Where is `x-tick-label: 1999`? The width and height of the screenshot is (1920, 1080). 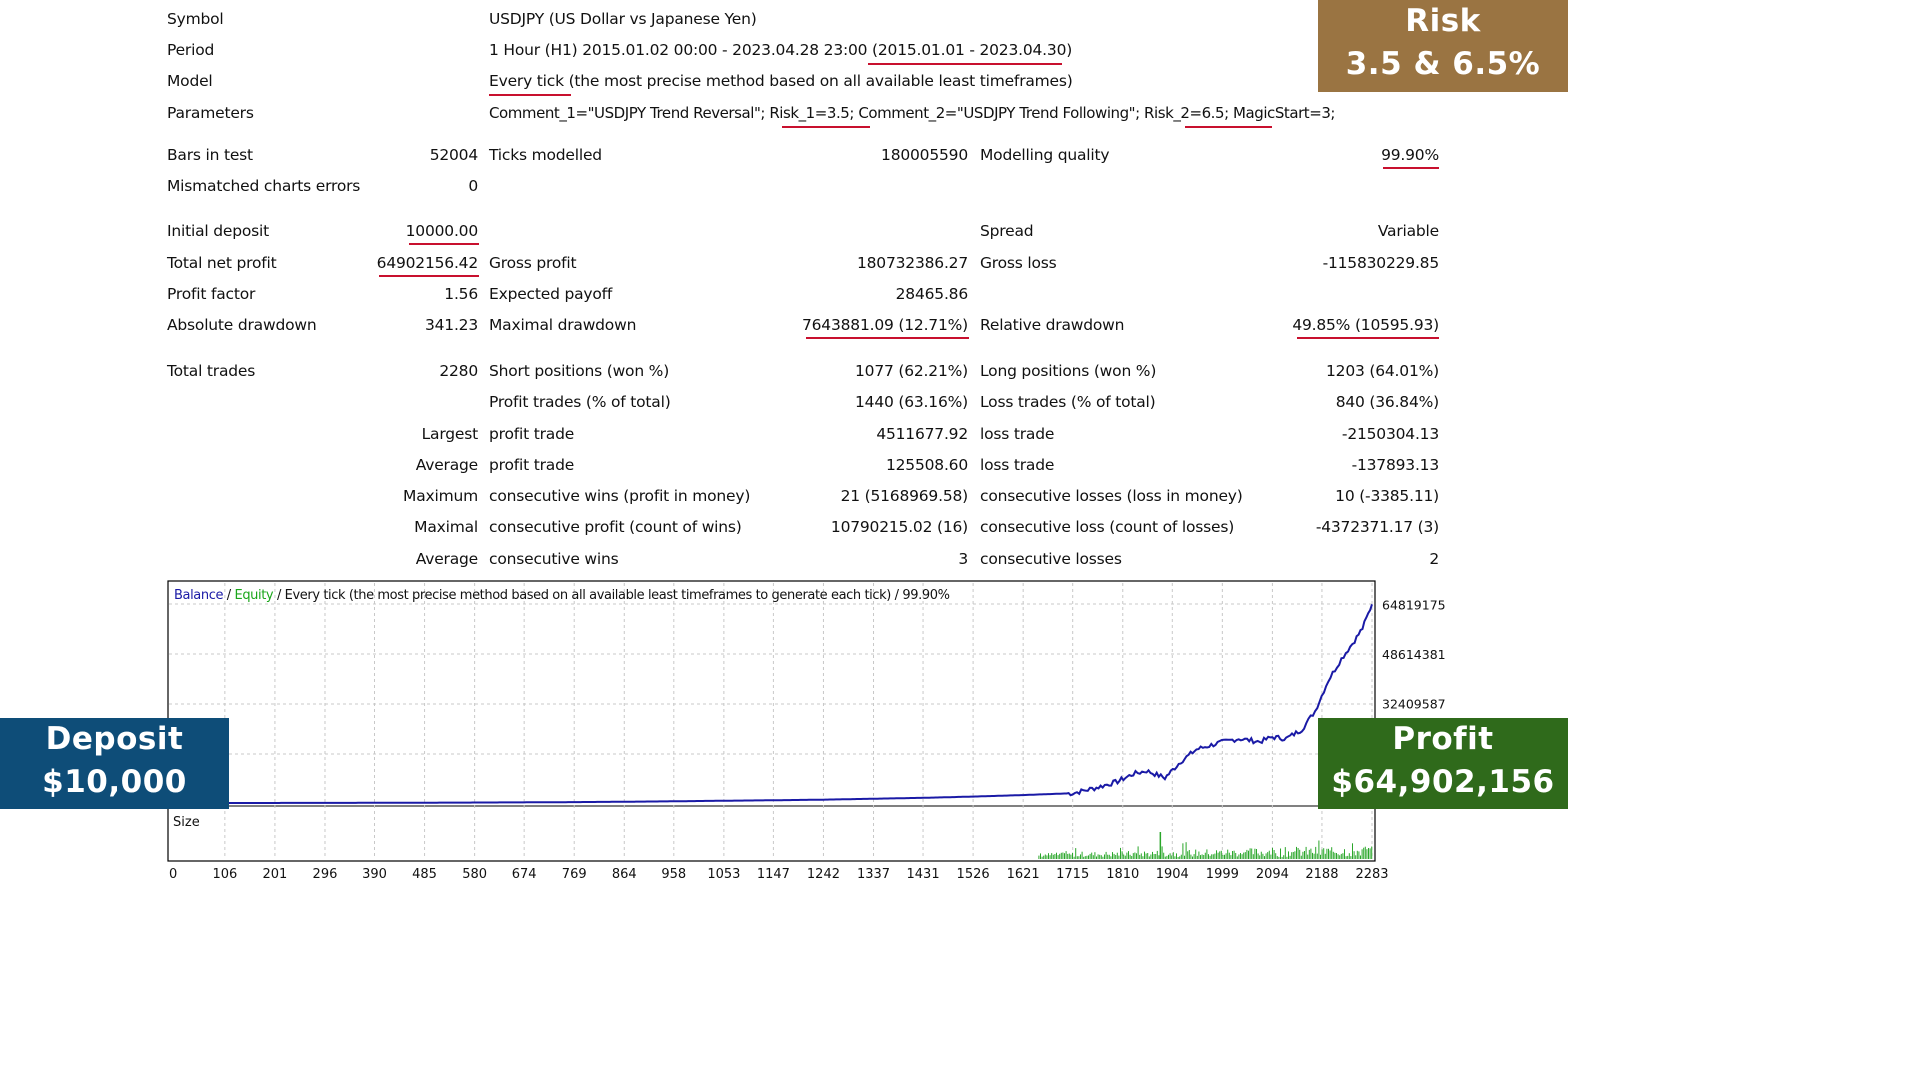 x-tick-label: 1999 is located at coordinates (1222, 874).